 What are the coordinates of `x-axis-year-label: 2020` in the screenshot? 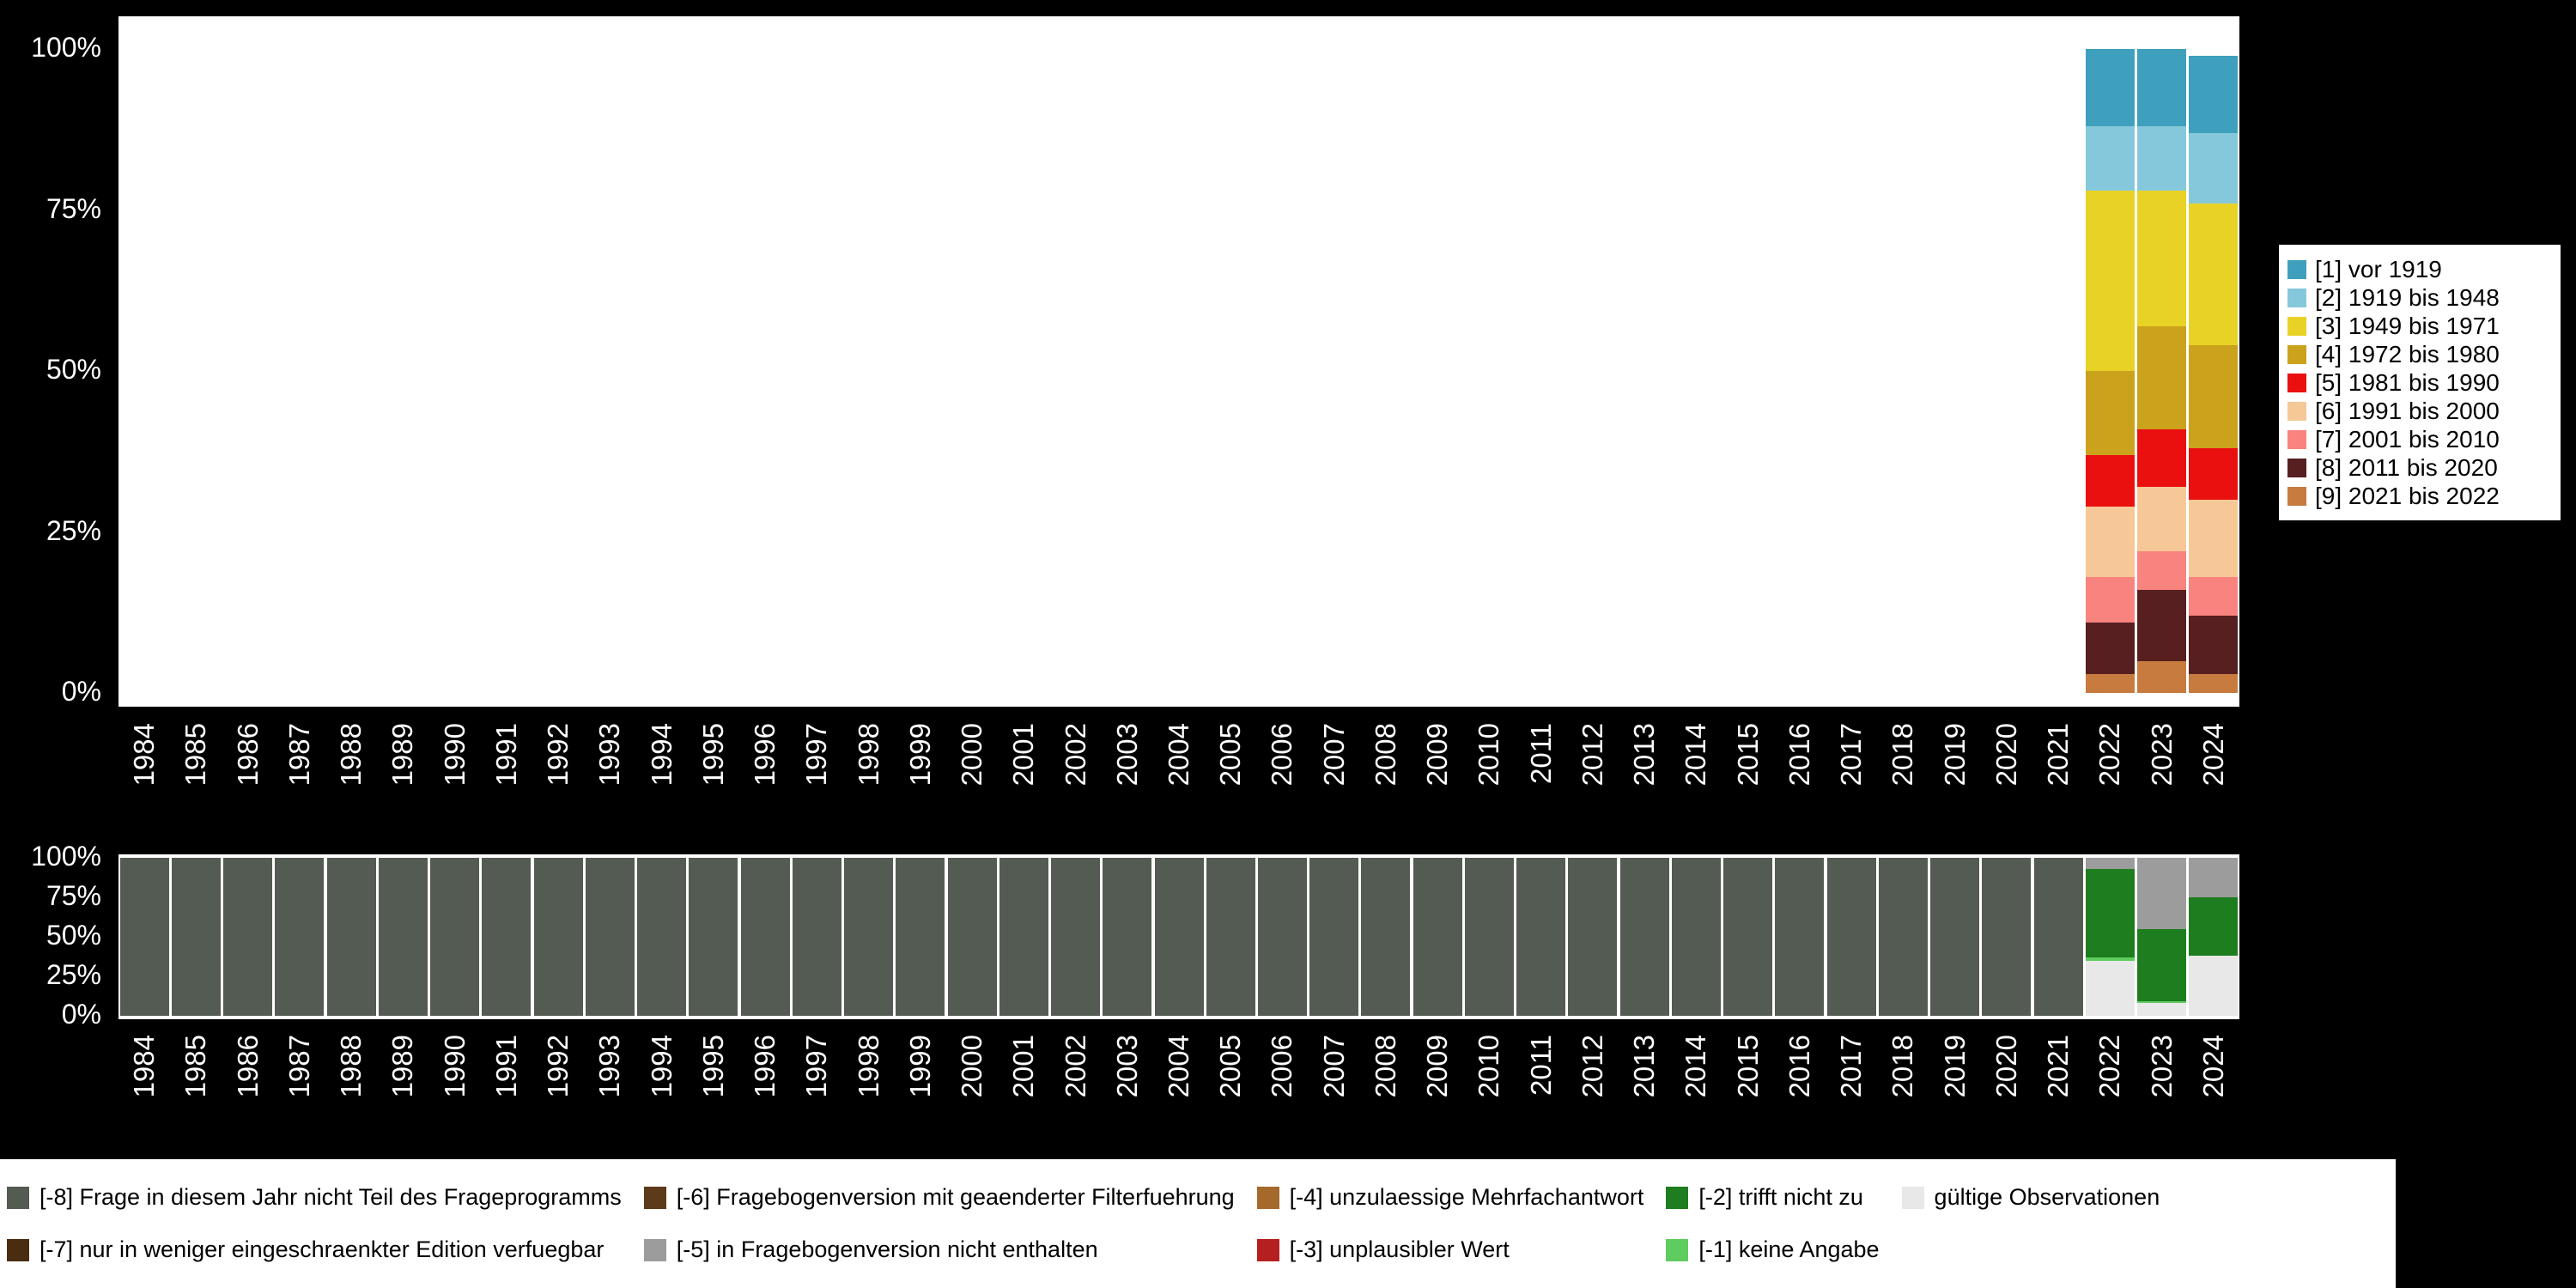 It's located at (2006, 1067).